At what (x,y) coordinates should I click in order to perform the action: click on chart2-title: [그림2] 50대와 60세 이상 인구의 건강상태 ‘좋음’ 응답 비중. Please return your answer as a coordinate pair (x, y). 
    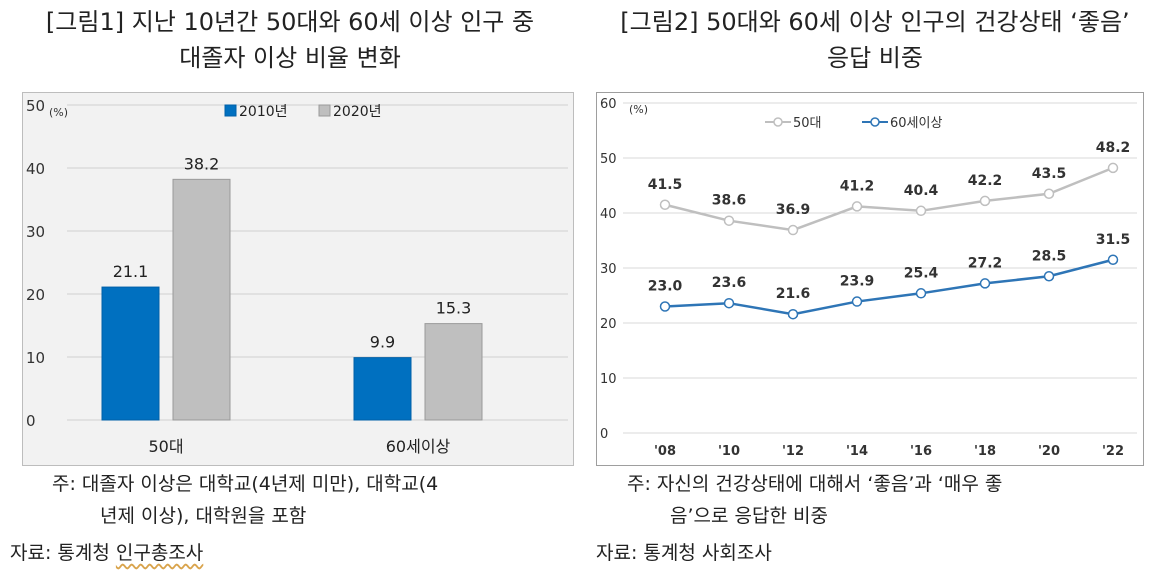
    Looking at the image, I should click on (875, 40).